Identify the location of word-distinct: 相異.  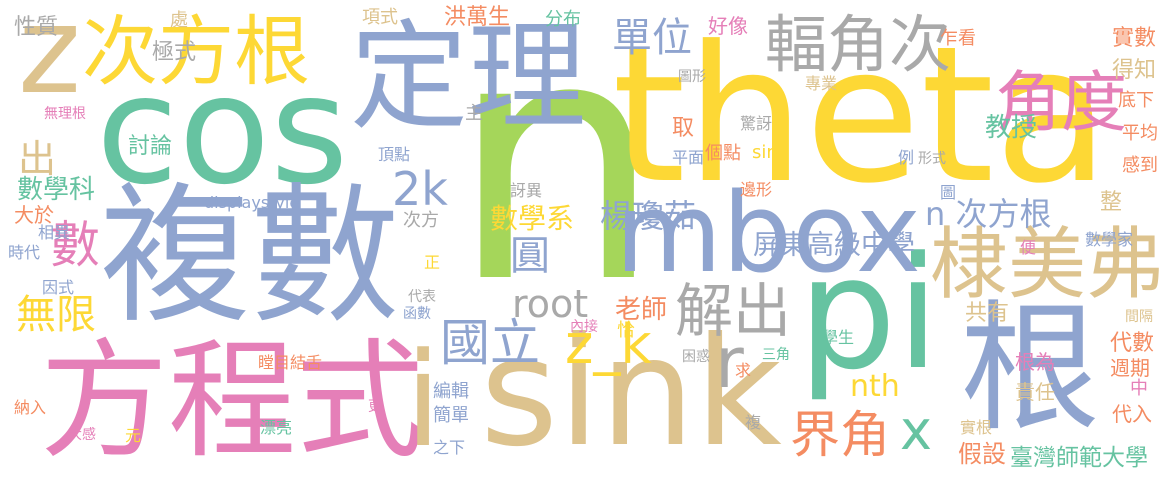
(54, 232).